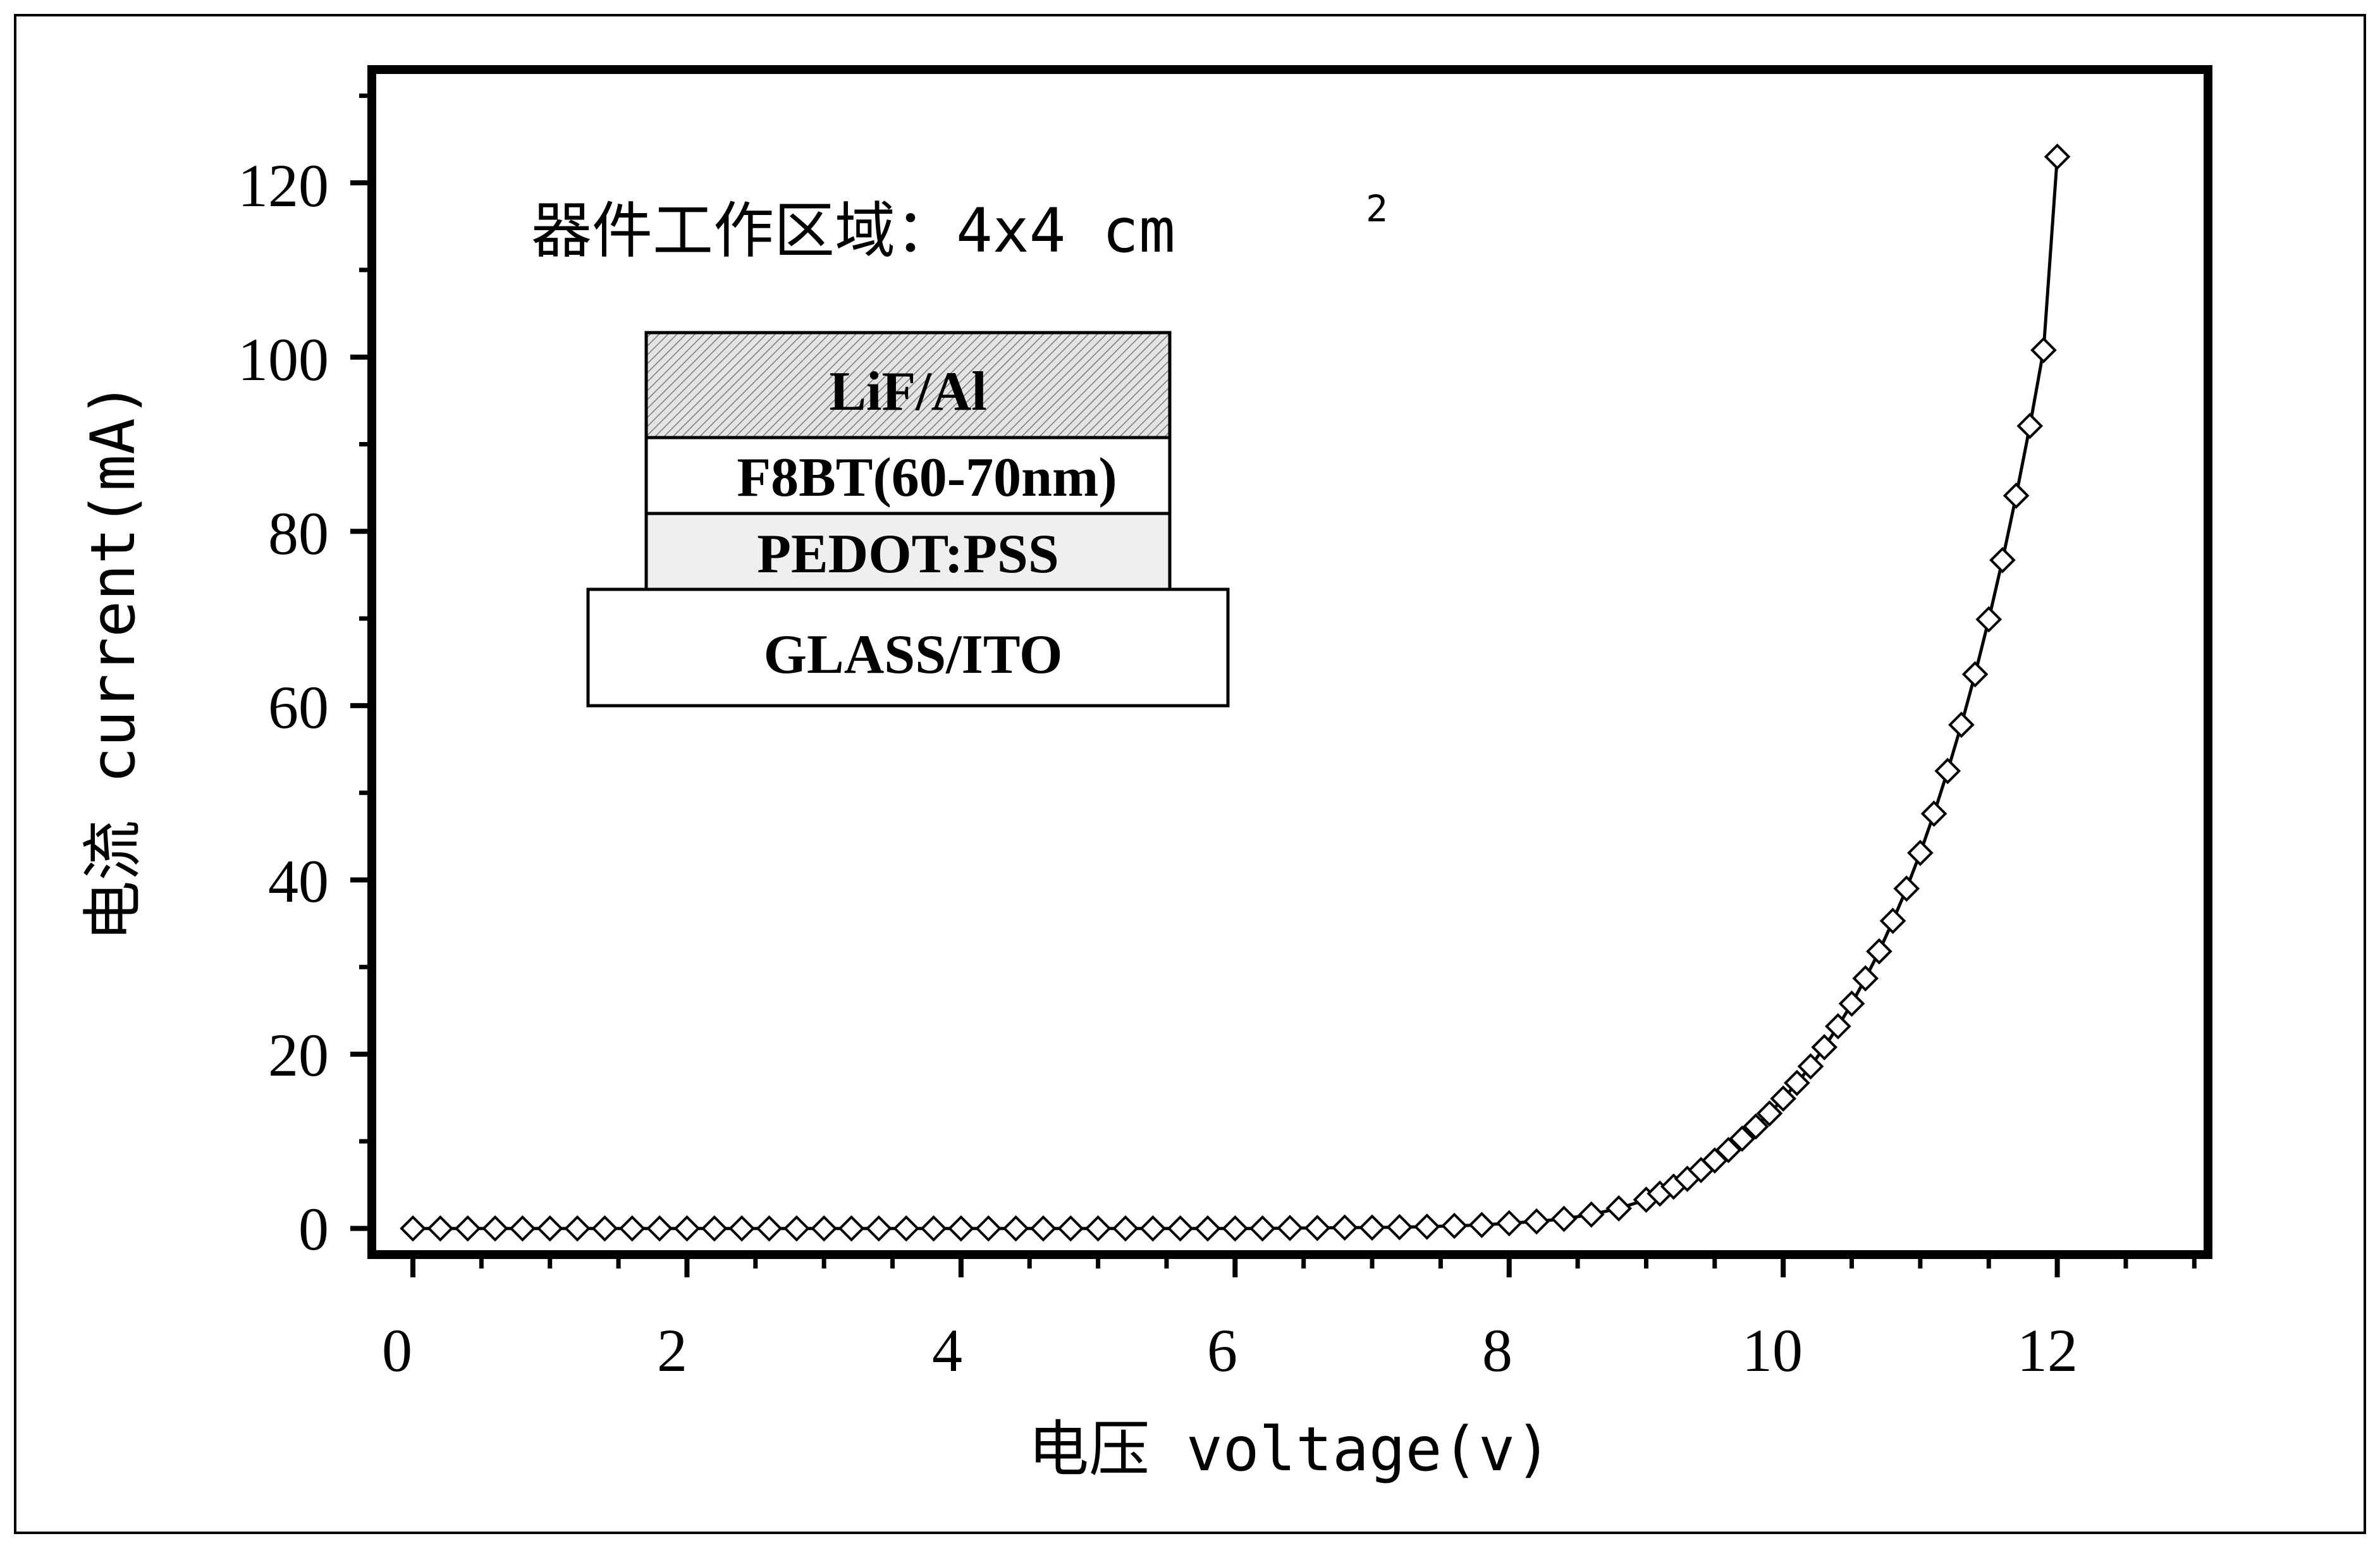  What do you see at coordinates (913, 654) in the screenshot?
I see `layer-glass-ito-label: GLASS/ITO` at bounding box center [913, 654].